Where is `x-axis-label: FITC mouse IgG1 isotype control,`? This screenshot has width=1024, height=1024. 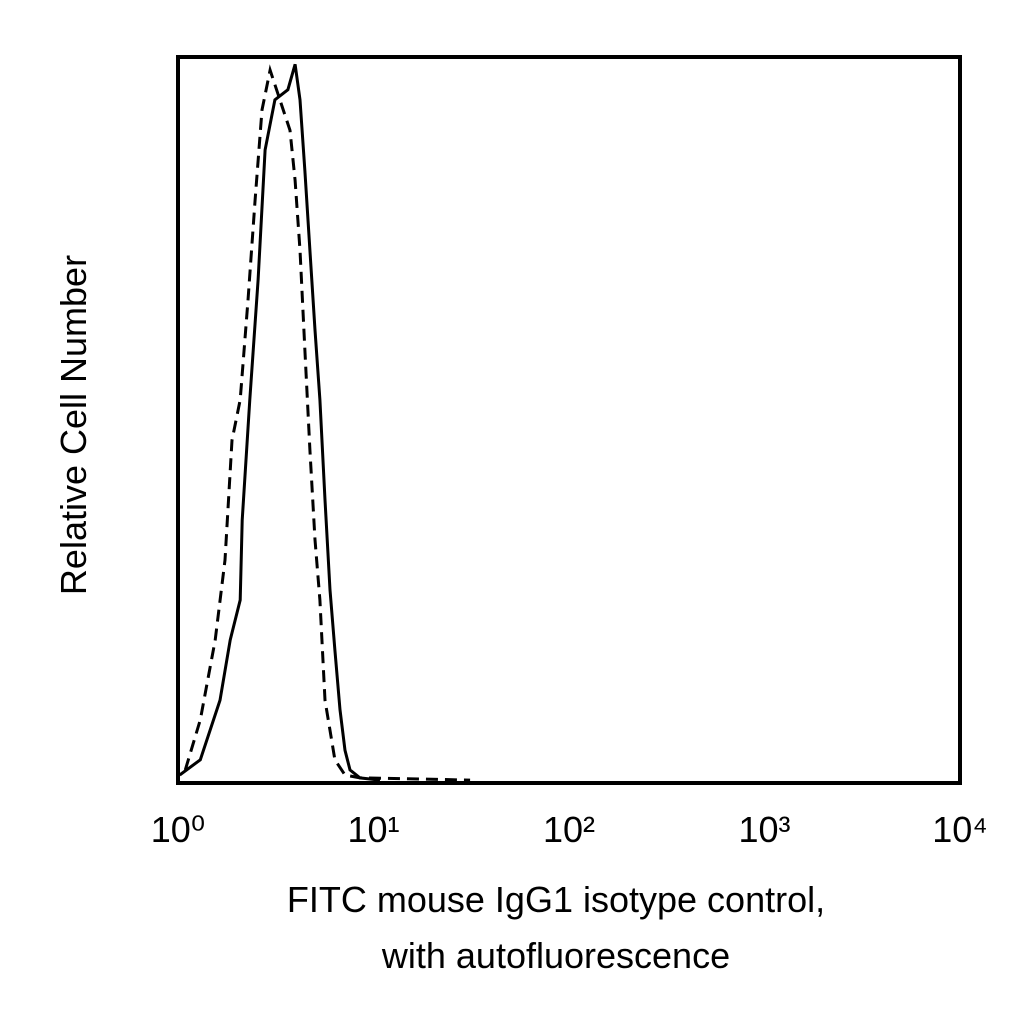 x-axis-label: FITC mouse IgG1 isotype control, is located at coordinates (556, 899).